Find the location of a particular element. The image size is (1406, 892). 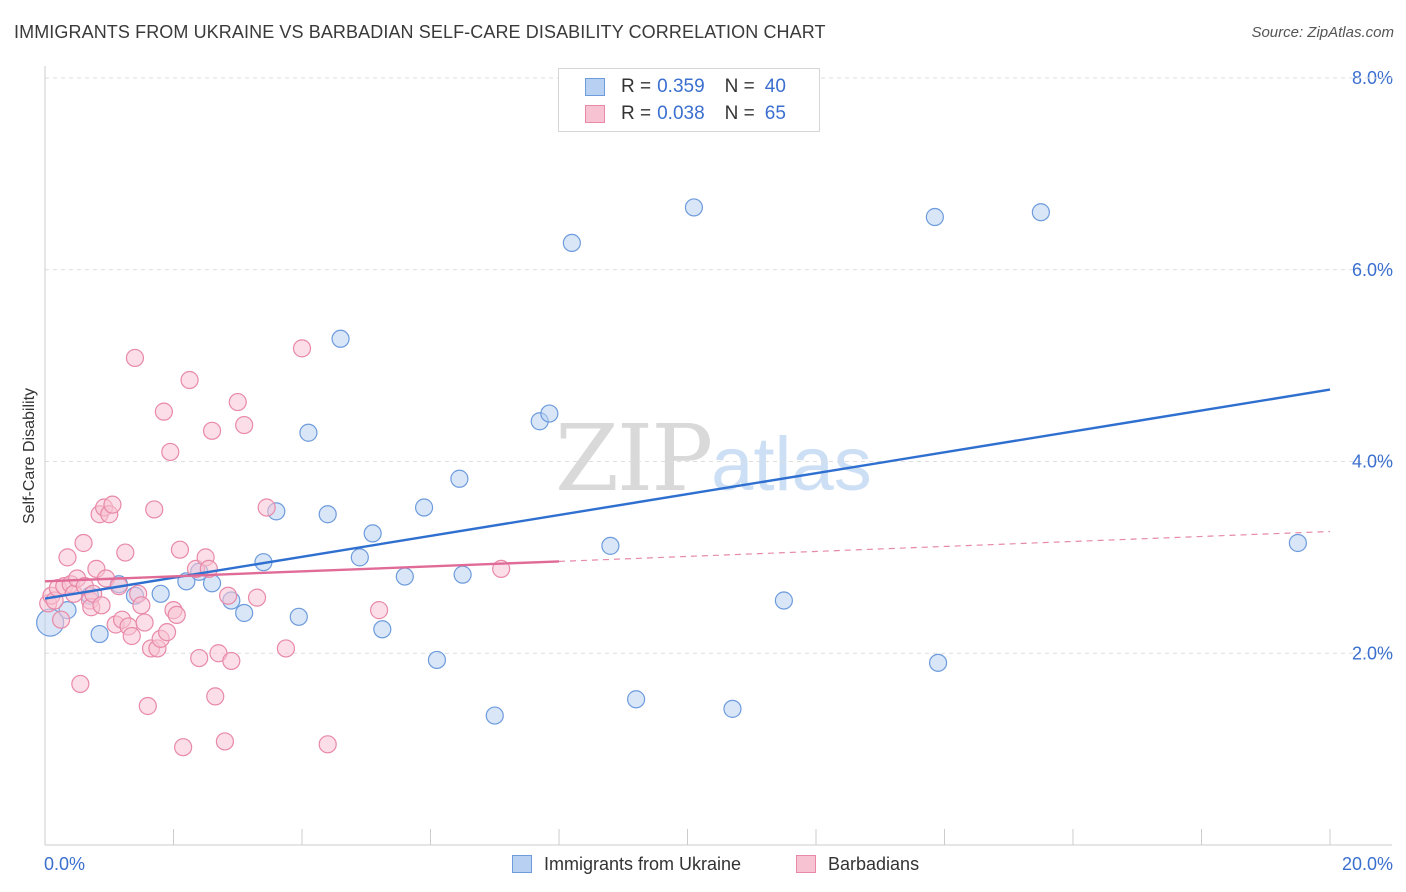

y-axis-label: Self-Care Disability is located at coordinates (29, 456).